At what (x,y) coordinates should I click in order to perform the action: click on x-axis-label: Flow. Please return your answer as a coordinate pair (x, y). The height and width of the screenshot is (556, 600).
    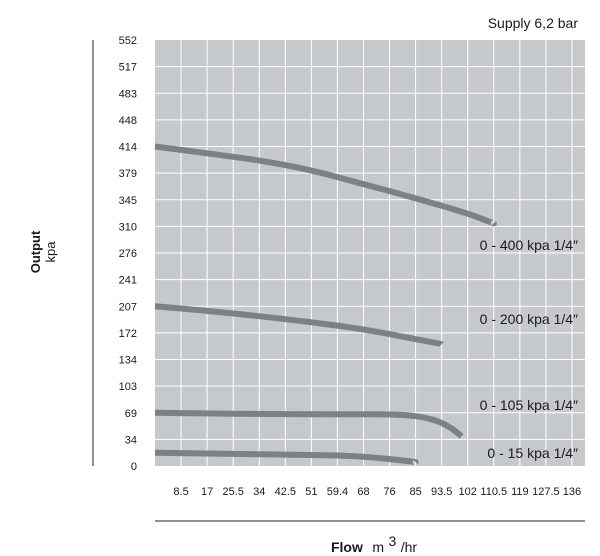
    Looking at the image, I should click on (347, 547).